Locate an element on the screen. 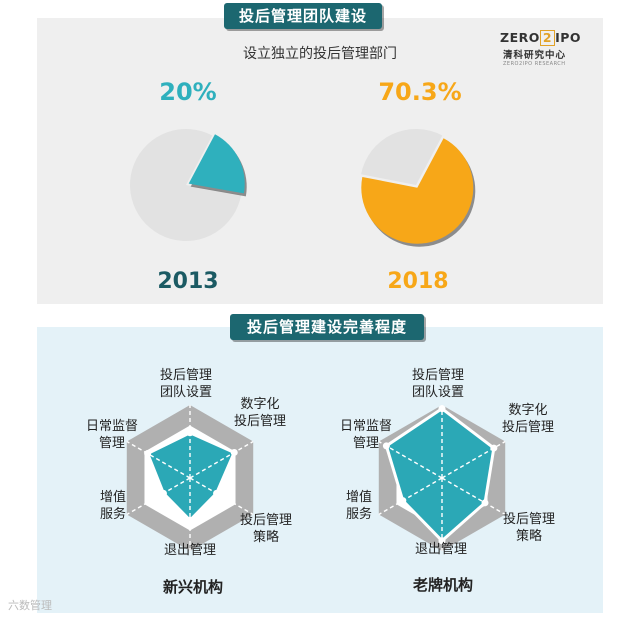 The width and height of the screenshot is (640, 620). pie-2018-percent: 70.3% is located at coordinates (420, 92).